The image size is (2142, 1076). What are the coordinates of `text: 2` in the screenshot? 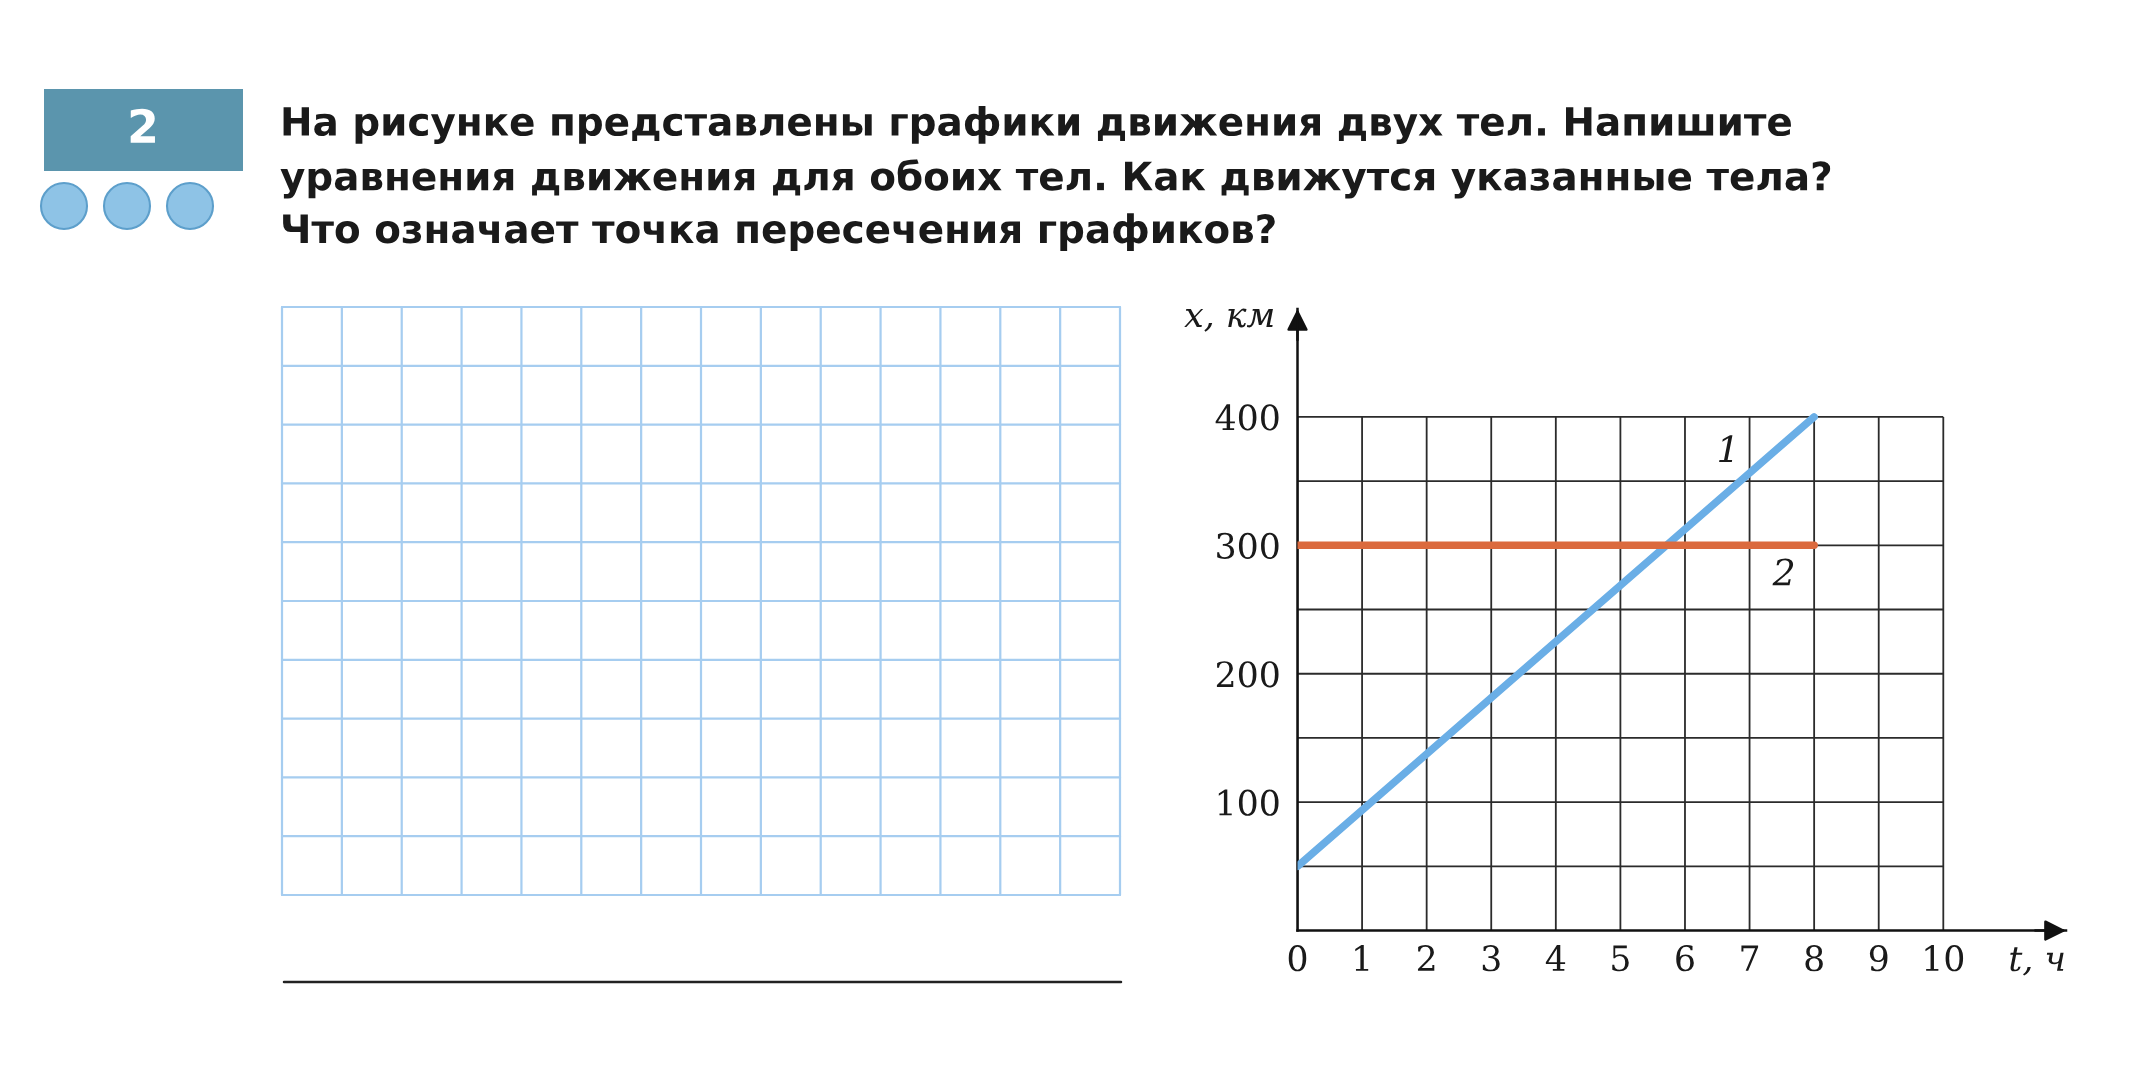 It's located at (142, 125).